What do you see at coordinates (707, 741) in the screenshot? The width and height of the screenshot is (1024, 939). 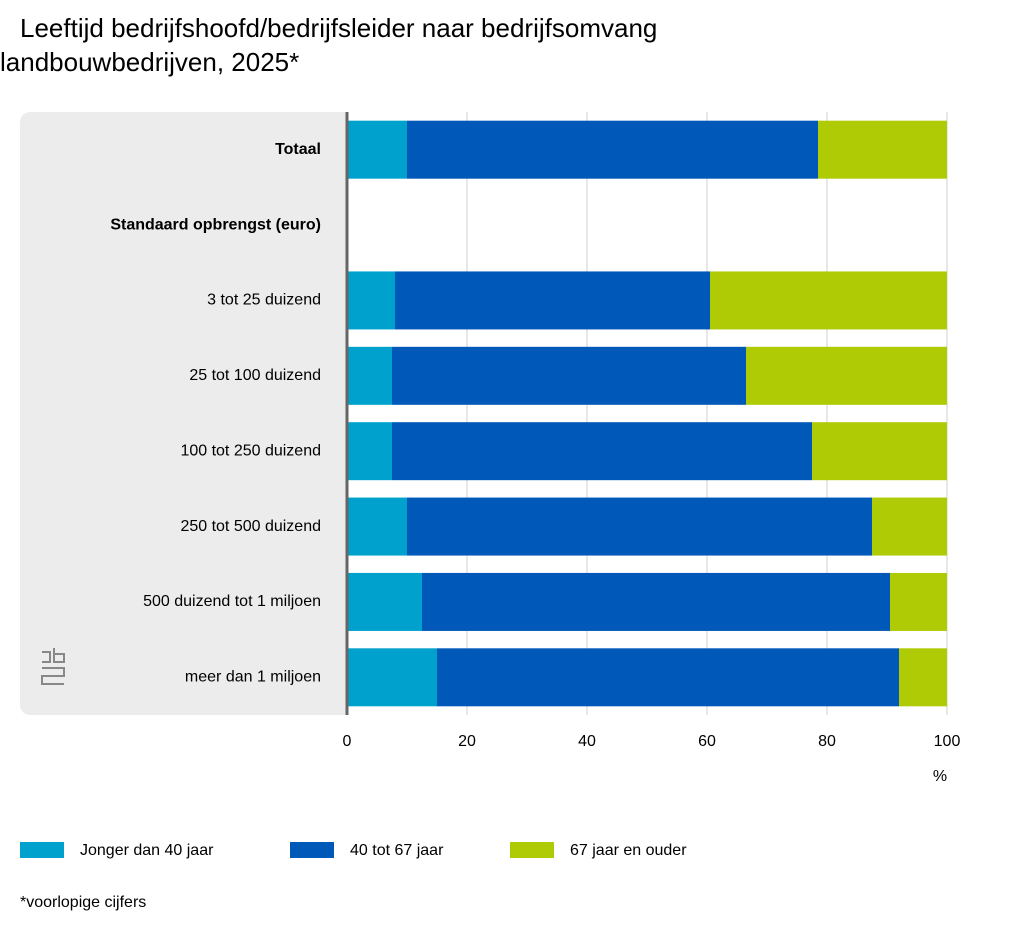 I see `x-tick-label: 60` at bounding box center [707, 741].